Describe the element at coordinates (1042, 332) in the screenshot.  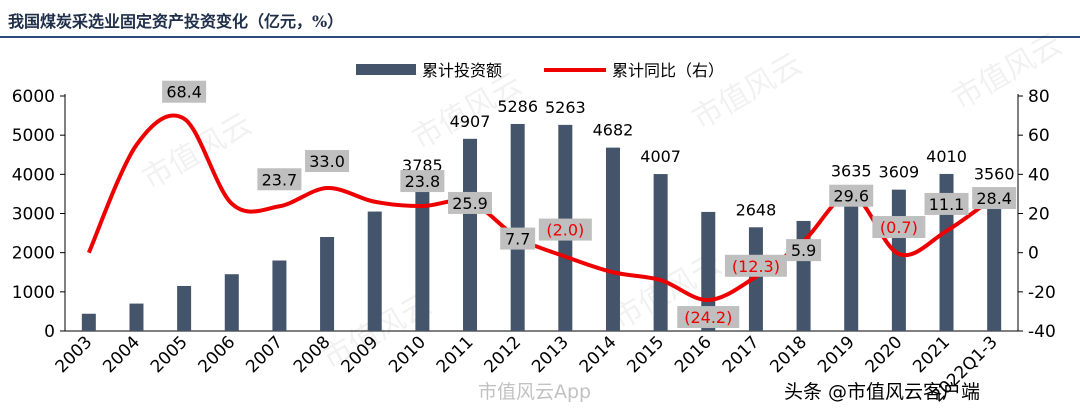
I see `y-right-tick-label: -40` at that location.